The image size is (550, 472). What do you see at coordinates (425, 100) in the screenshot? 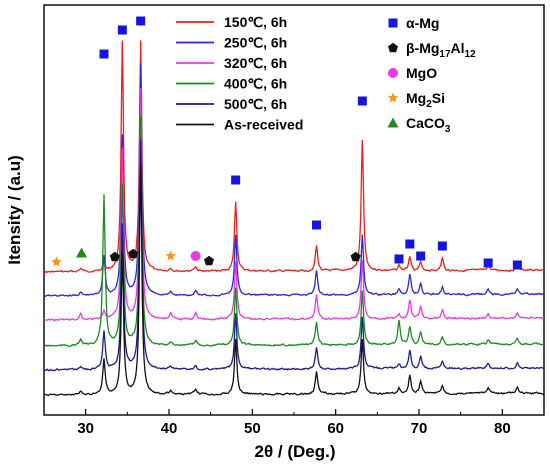
I see `phase-label: Mg2Si` at bounding box center [425, 100].